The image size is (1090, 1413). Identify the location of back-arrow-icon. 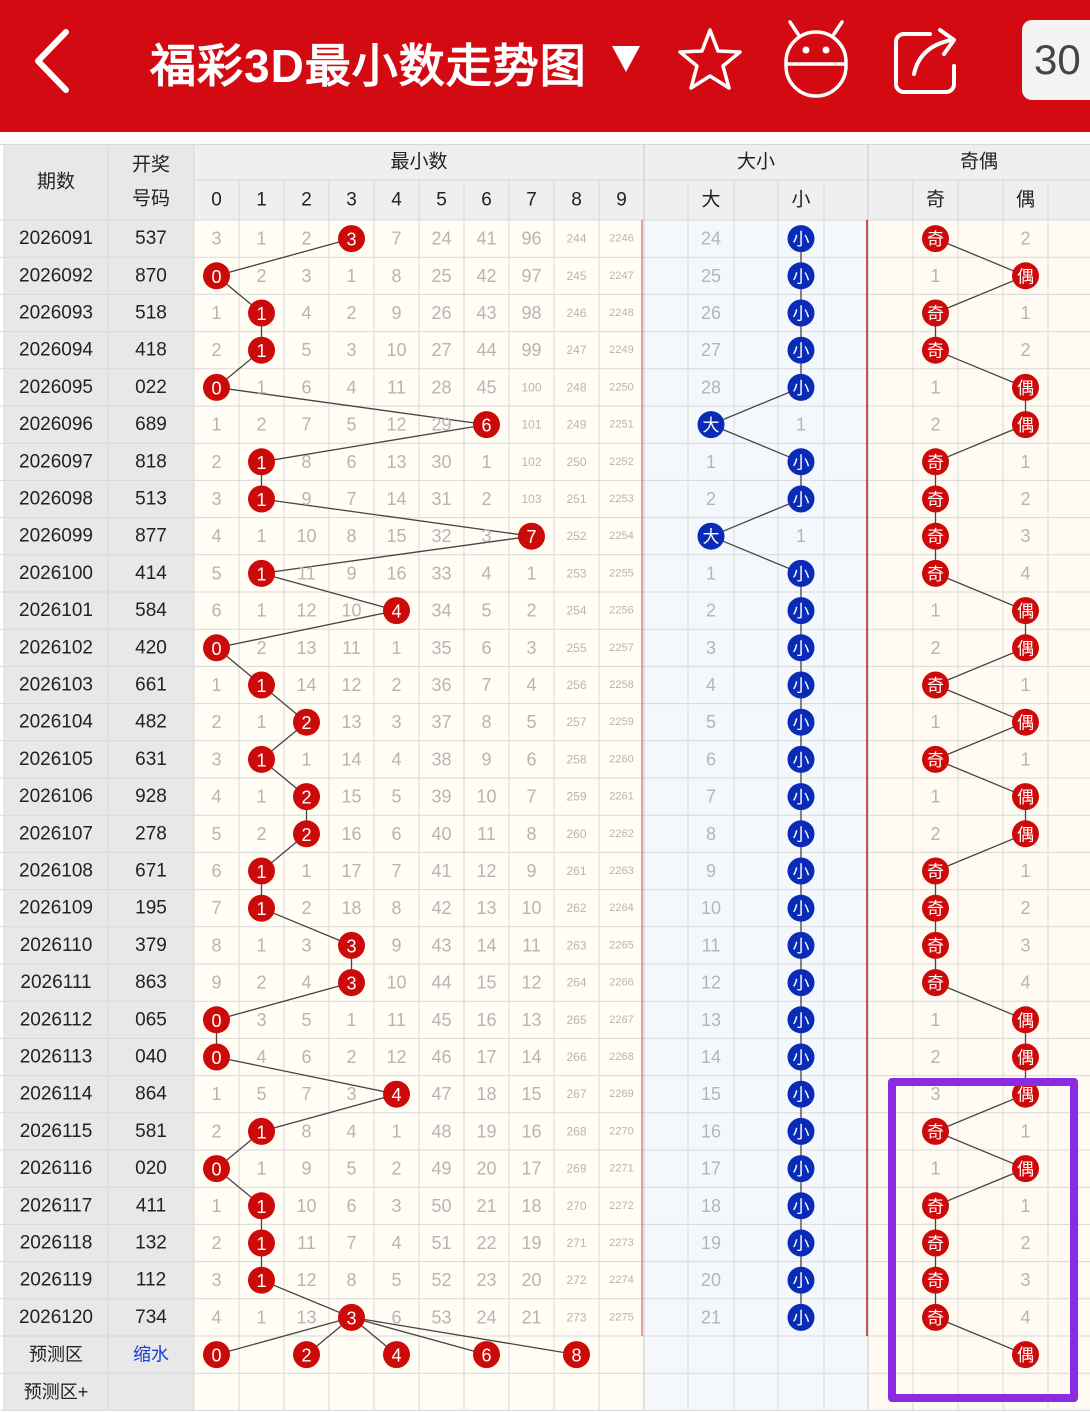
(52, 61).